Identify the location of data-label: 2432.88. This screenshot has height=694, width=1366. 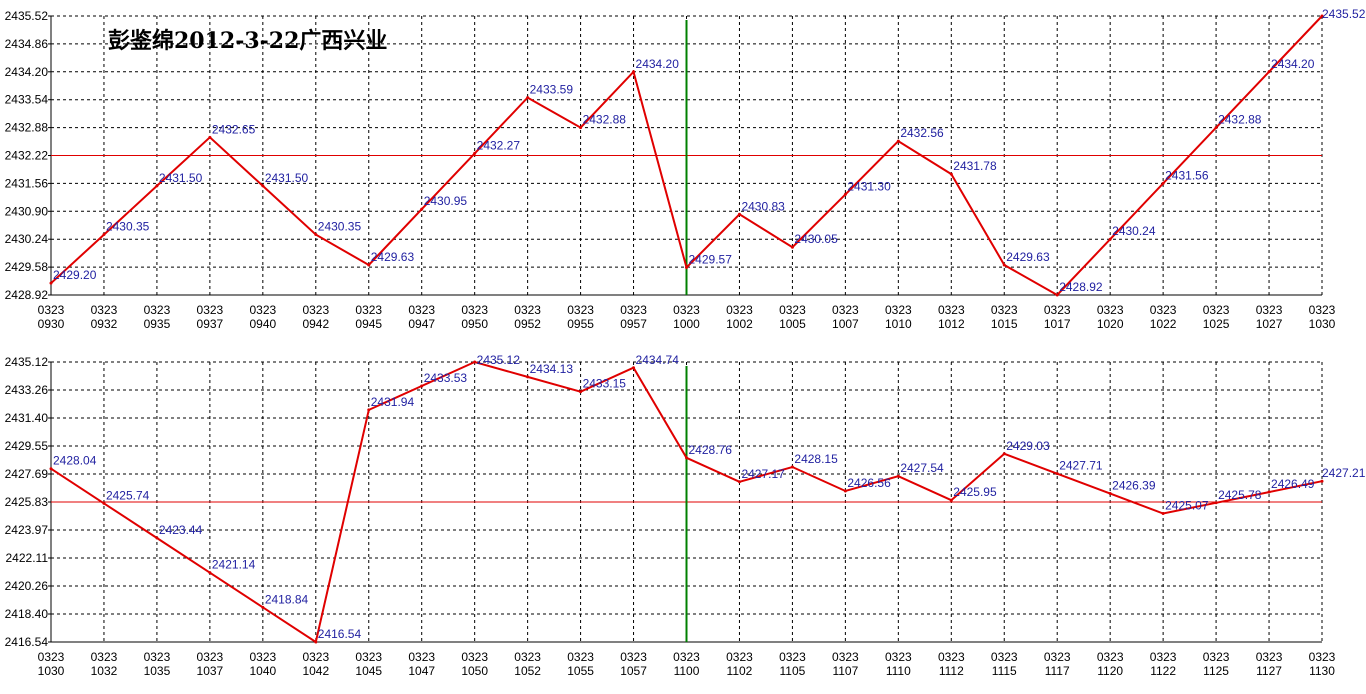
(605, 120).